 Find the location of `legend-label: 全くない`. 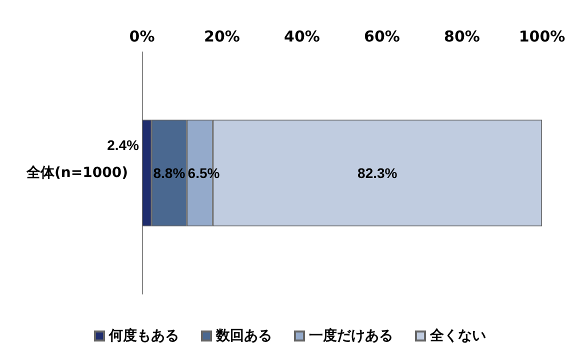

legend-label: 全くない is located at coordinates (457, 336).